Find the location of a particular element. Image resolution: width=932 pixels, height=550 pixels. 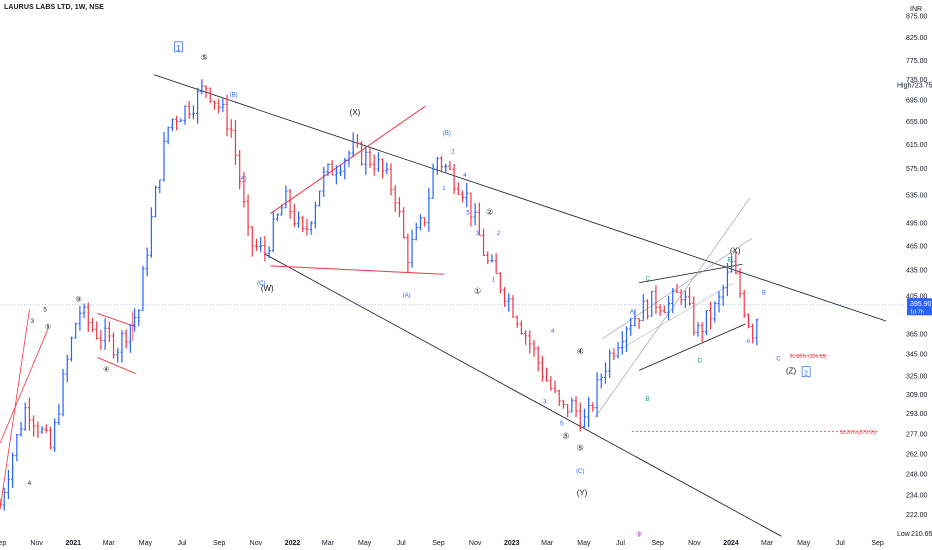

low-label: Low is located at coordinates (904, 534).